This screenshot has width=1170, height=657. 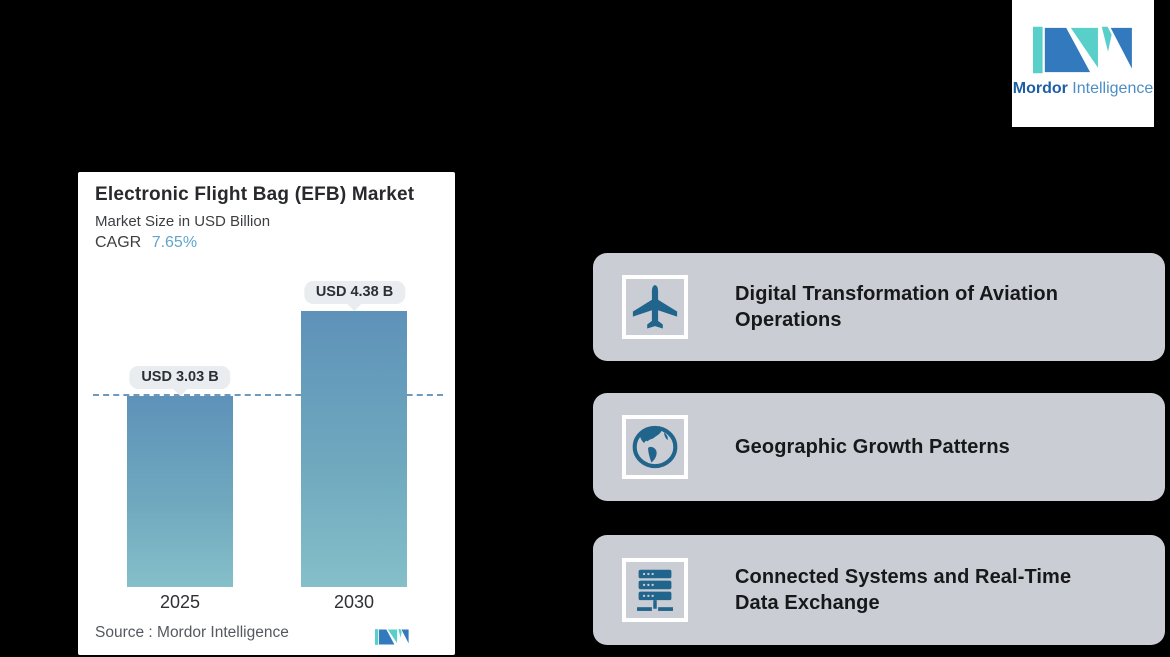 What do you see at coordinates (268, 429) in the screenshot?
I see `bar-chart-plot: USD 3.03 B USD 4.38 B` at bounding box center [268, 429].